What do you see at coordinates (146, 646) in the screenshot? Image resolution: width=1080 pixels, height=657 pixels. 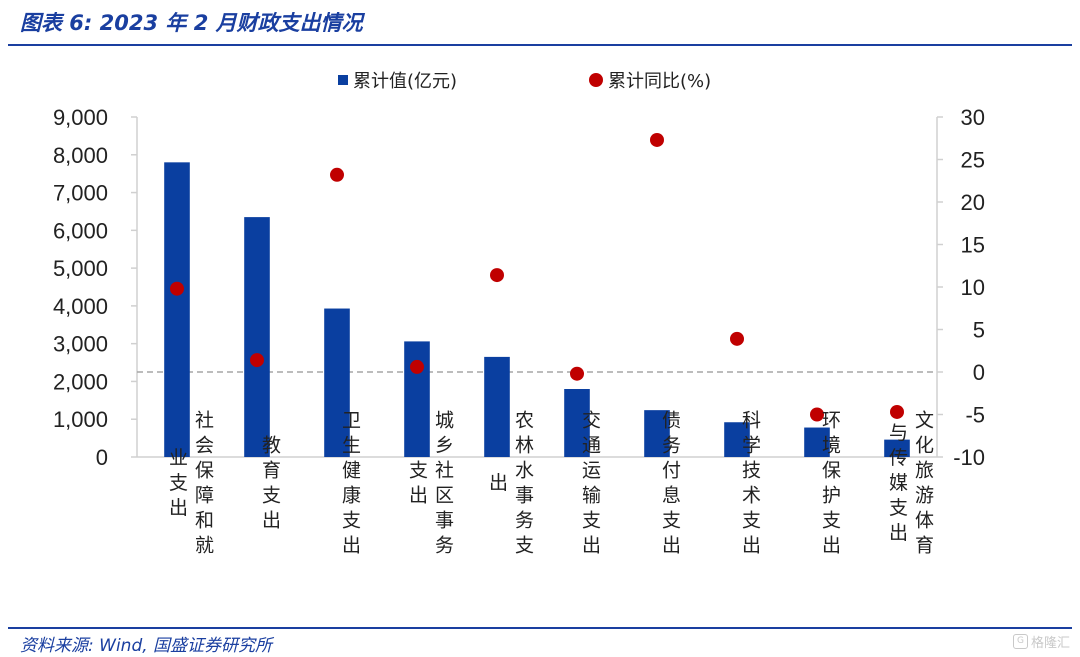 I see `source-note: 资料来源: Wind, 国盛证券研究所` at bounding box center [146, 646].